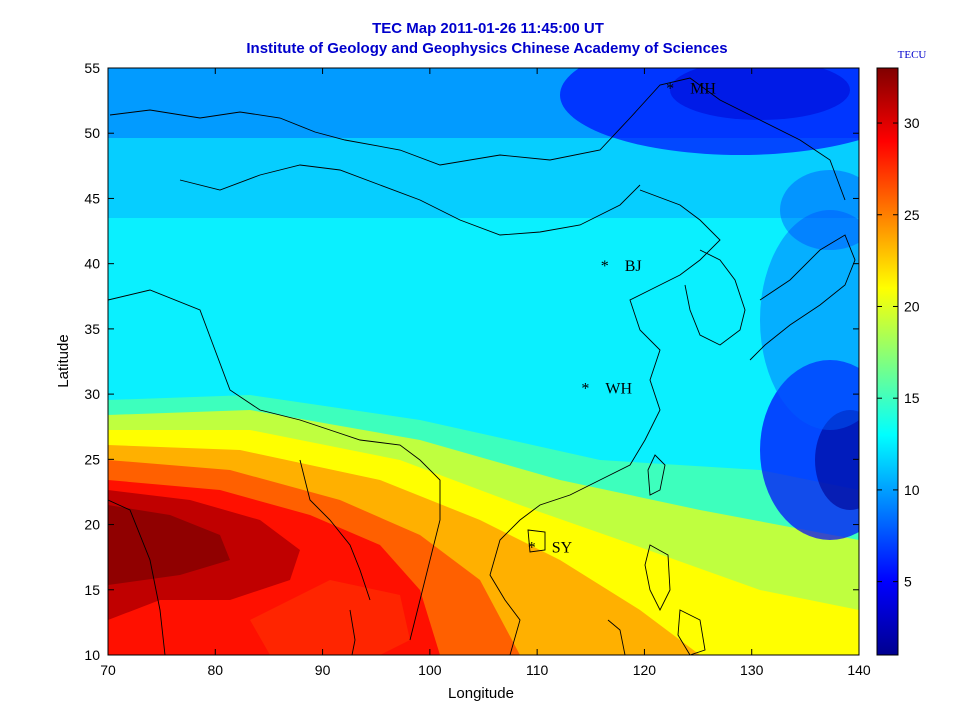  Describe the element at coordinates (703, 89) in the screenshot. I see `station-label: MH` at that location.